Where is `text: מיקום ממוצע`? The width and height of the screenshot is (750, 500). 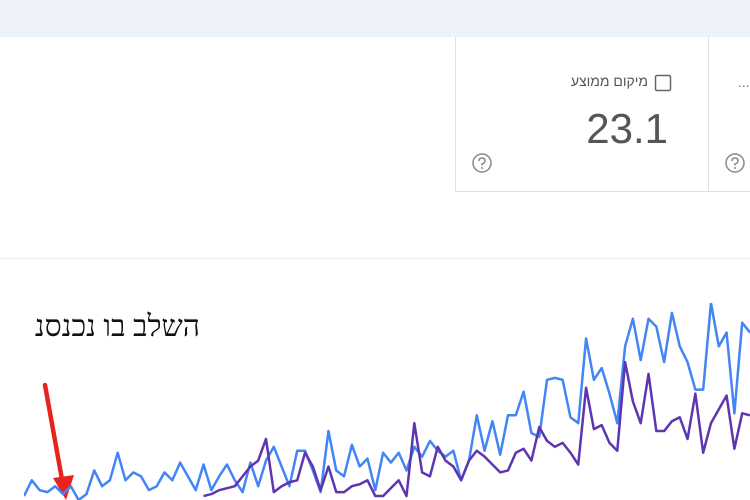 text: מיקום ממוצע is located at coordinates (609, 81).